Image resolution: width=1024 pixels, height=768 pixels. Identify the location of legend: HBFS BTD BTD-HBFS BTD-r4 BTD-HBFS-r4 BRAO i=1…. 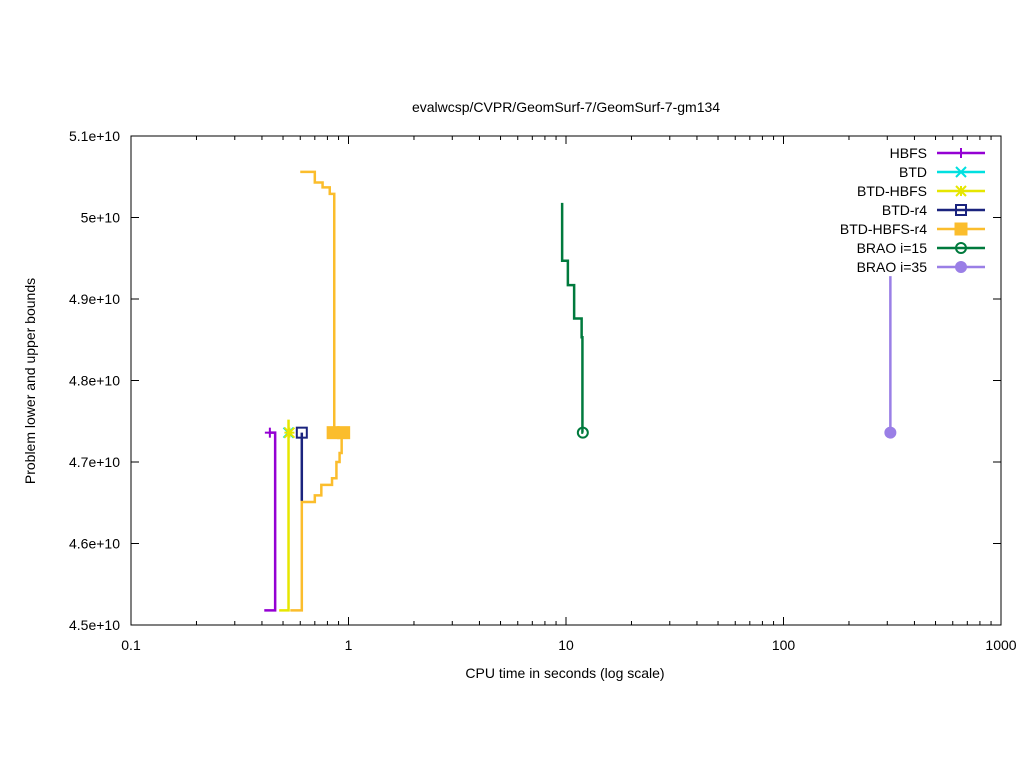
(912, 210).